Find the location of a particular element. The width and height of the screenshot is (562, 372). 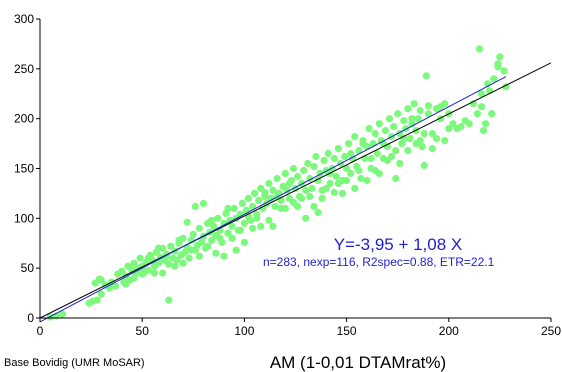

x-tick-label: 50 is located at coordinates (143, 331).